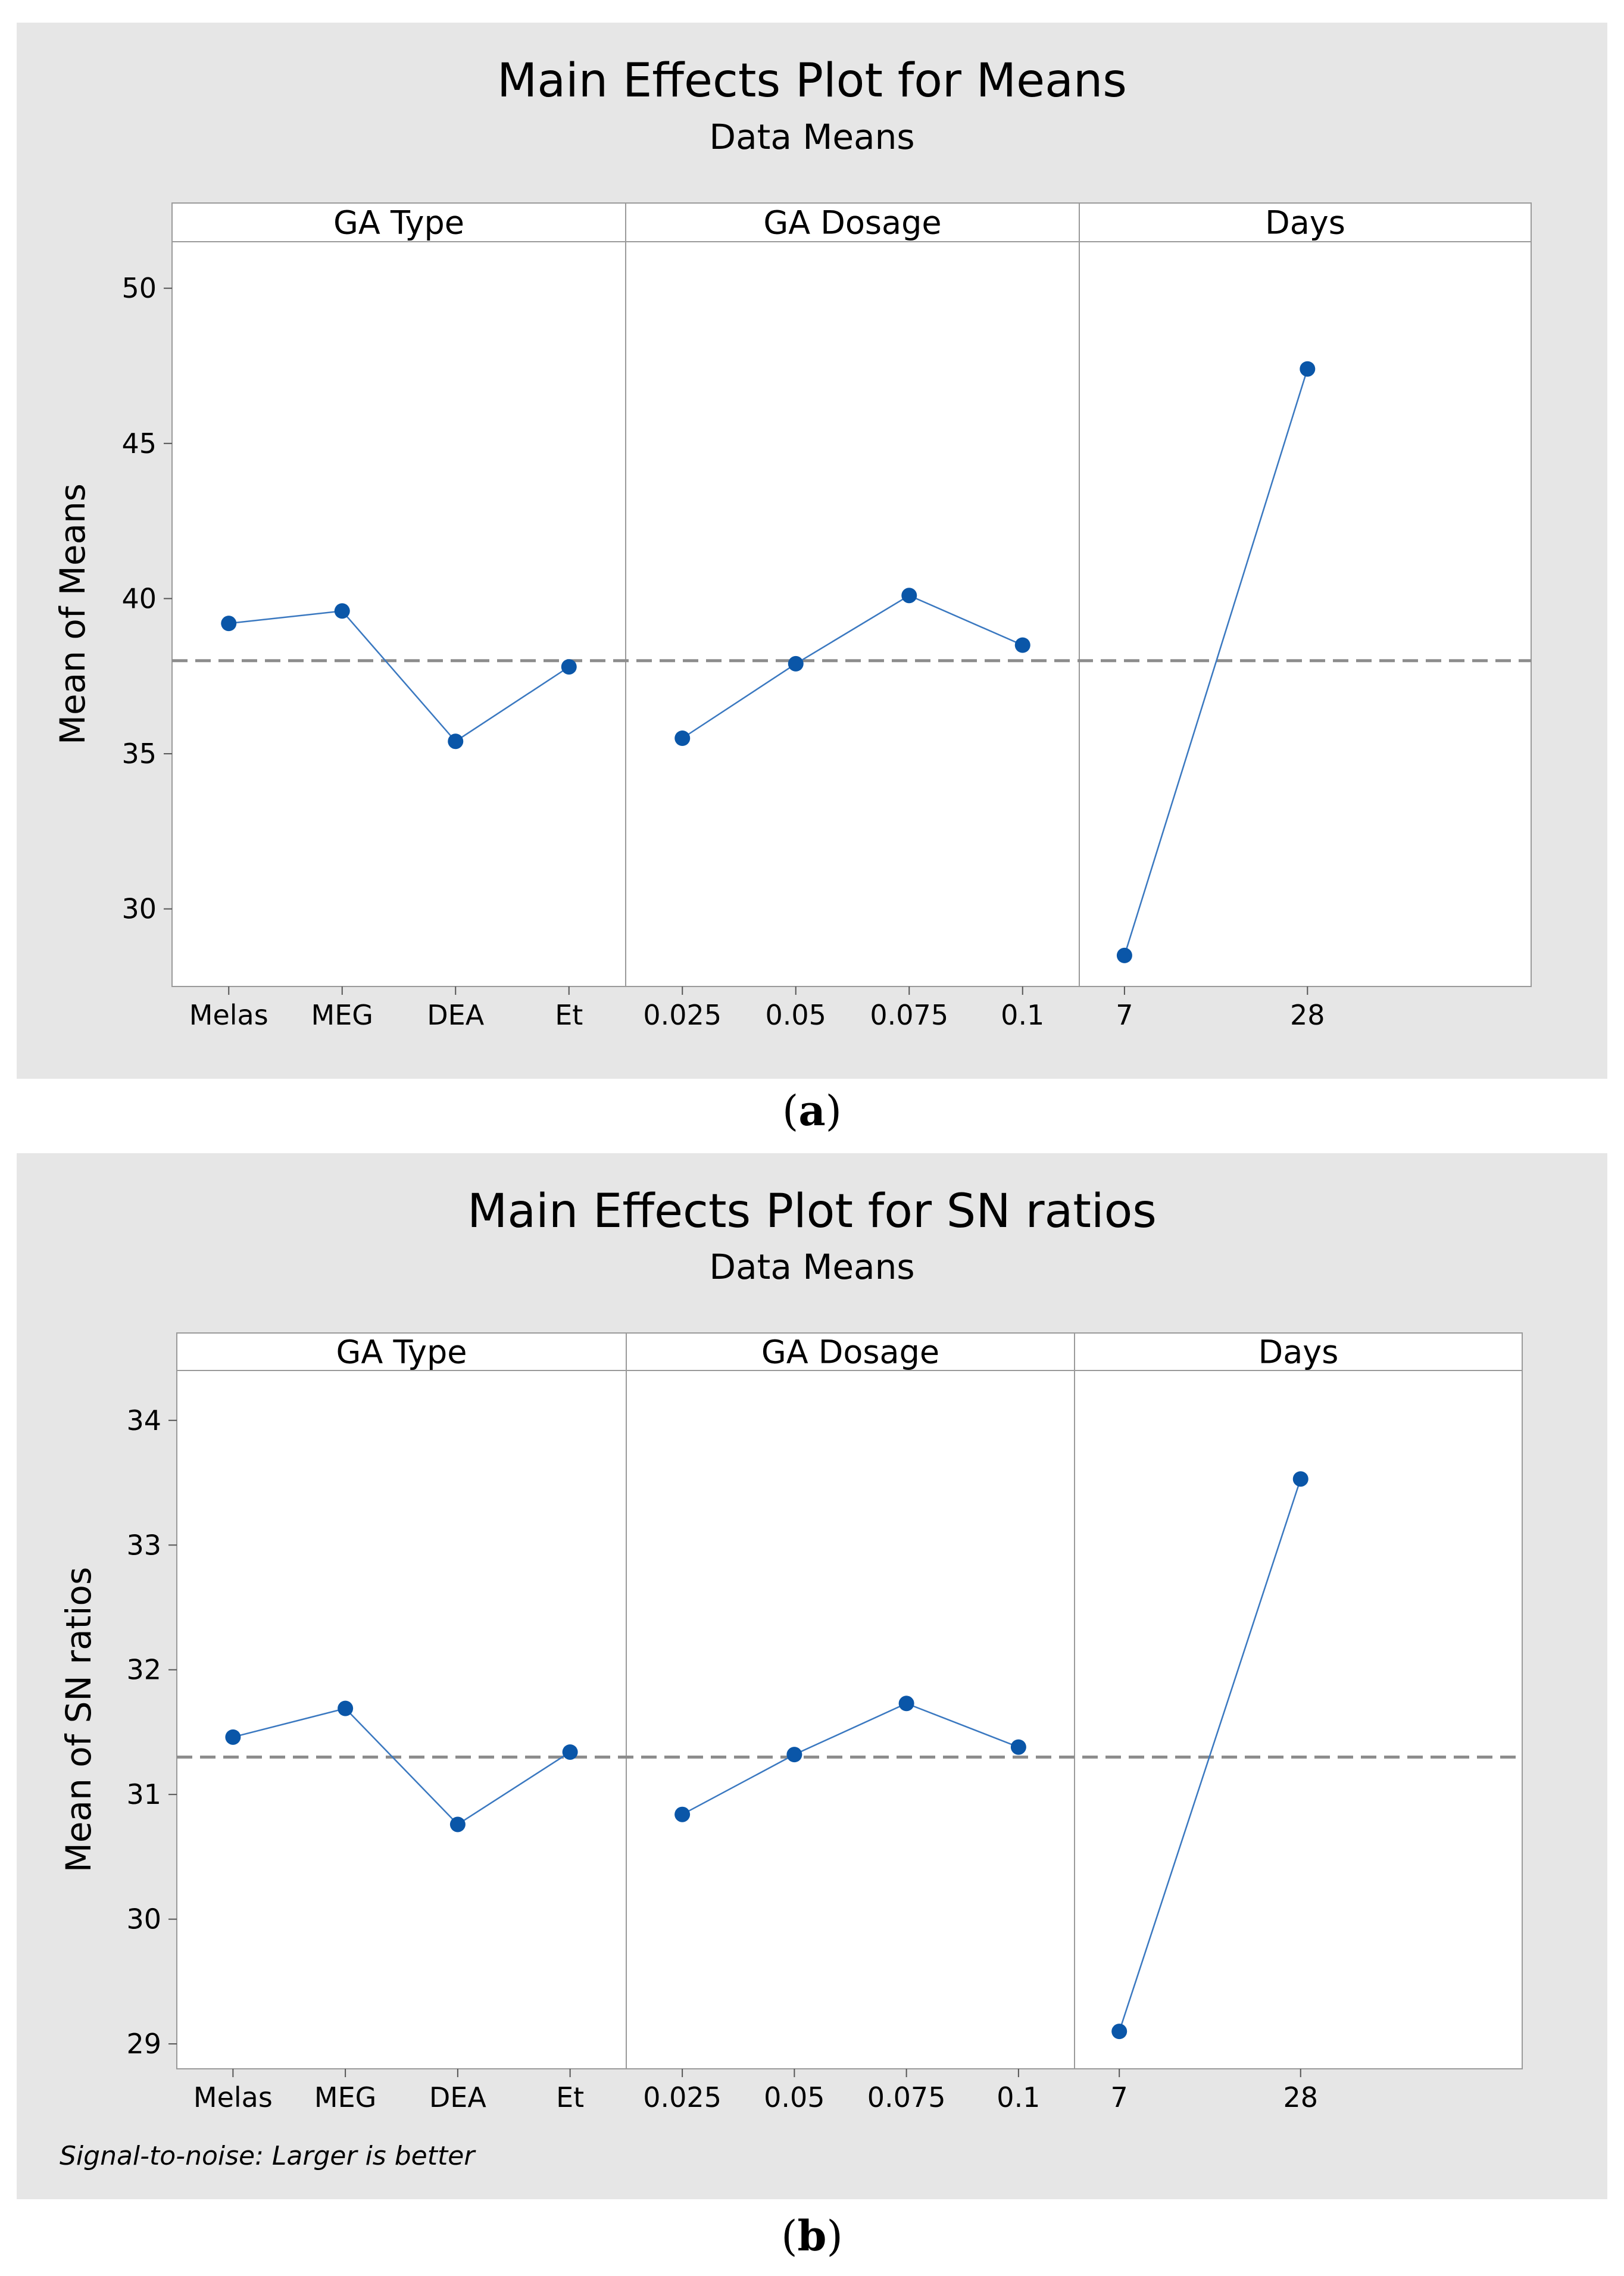  I want to click on y-axis-title: Mean of SN ratios, so click(78, 1720).